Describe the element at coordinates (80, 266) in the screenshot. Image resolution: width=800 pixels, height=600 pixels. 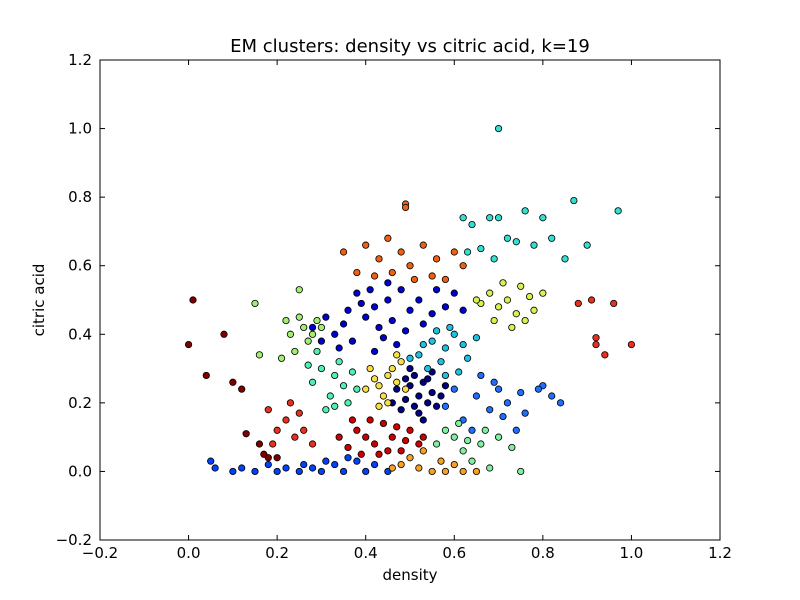
I see `y-tick-label: 0.6` at that location.